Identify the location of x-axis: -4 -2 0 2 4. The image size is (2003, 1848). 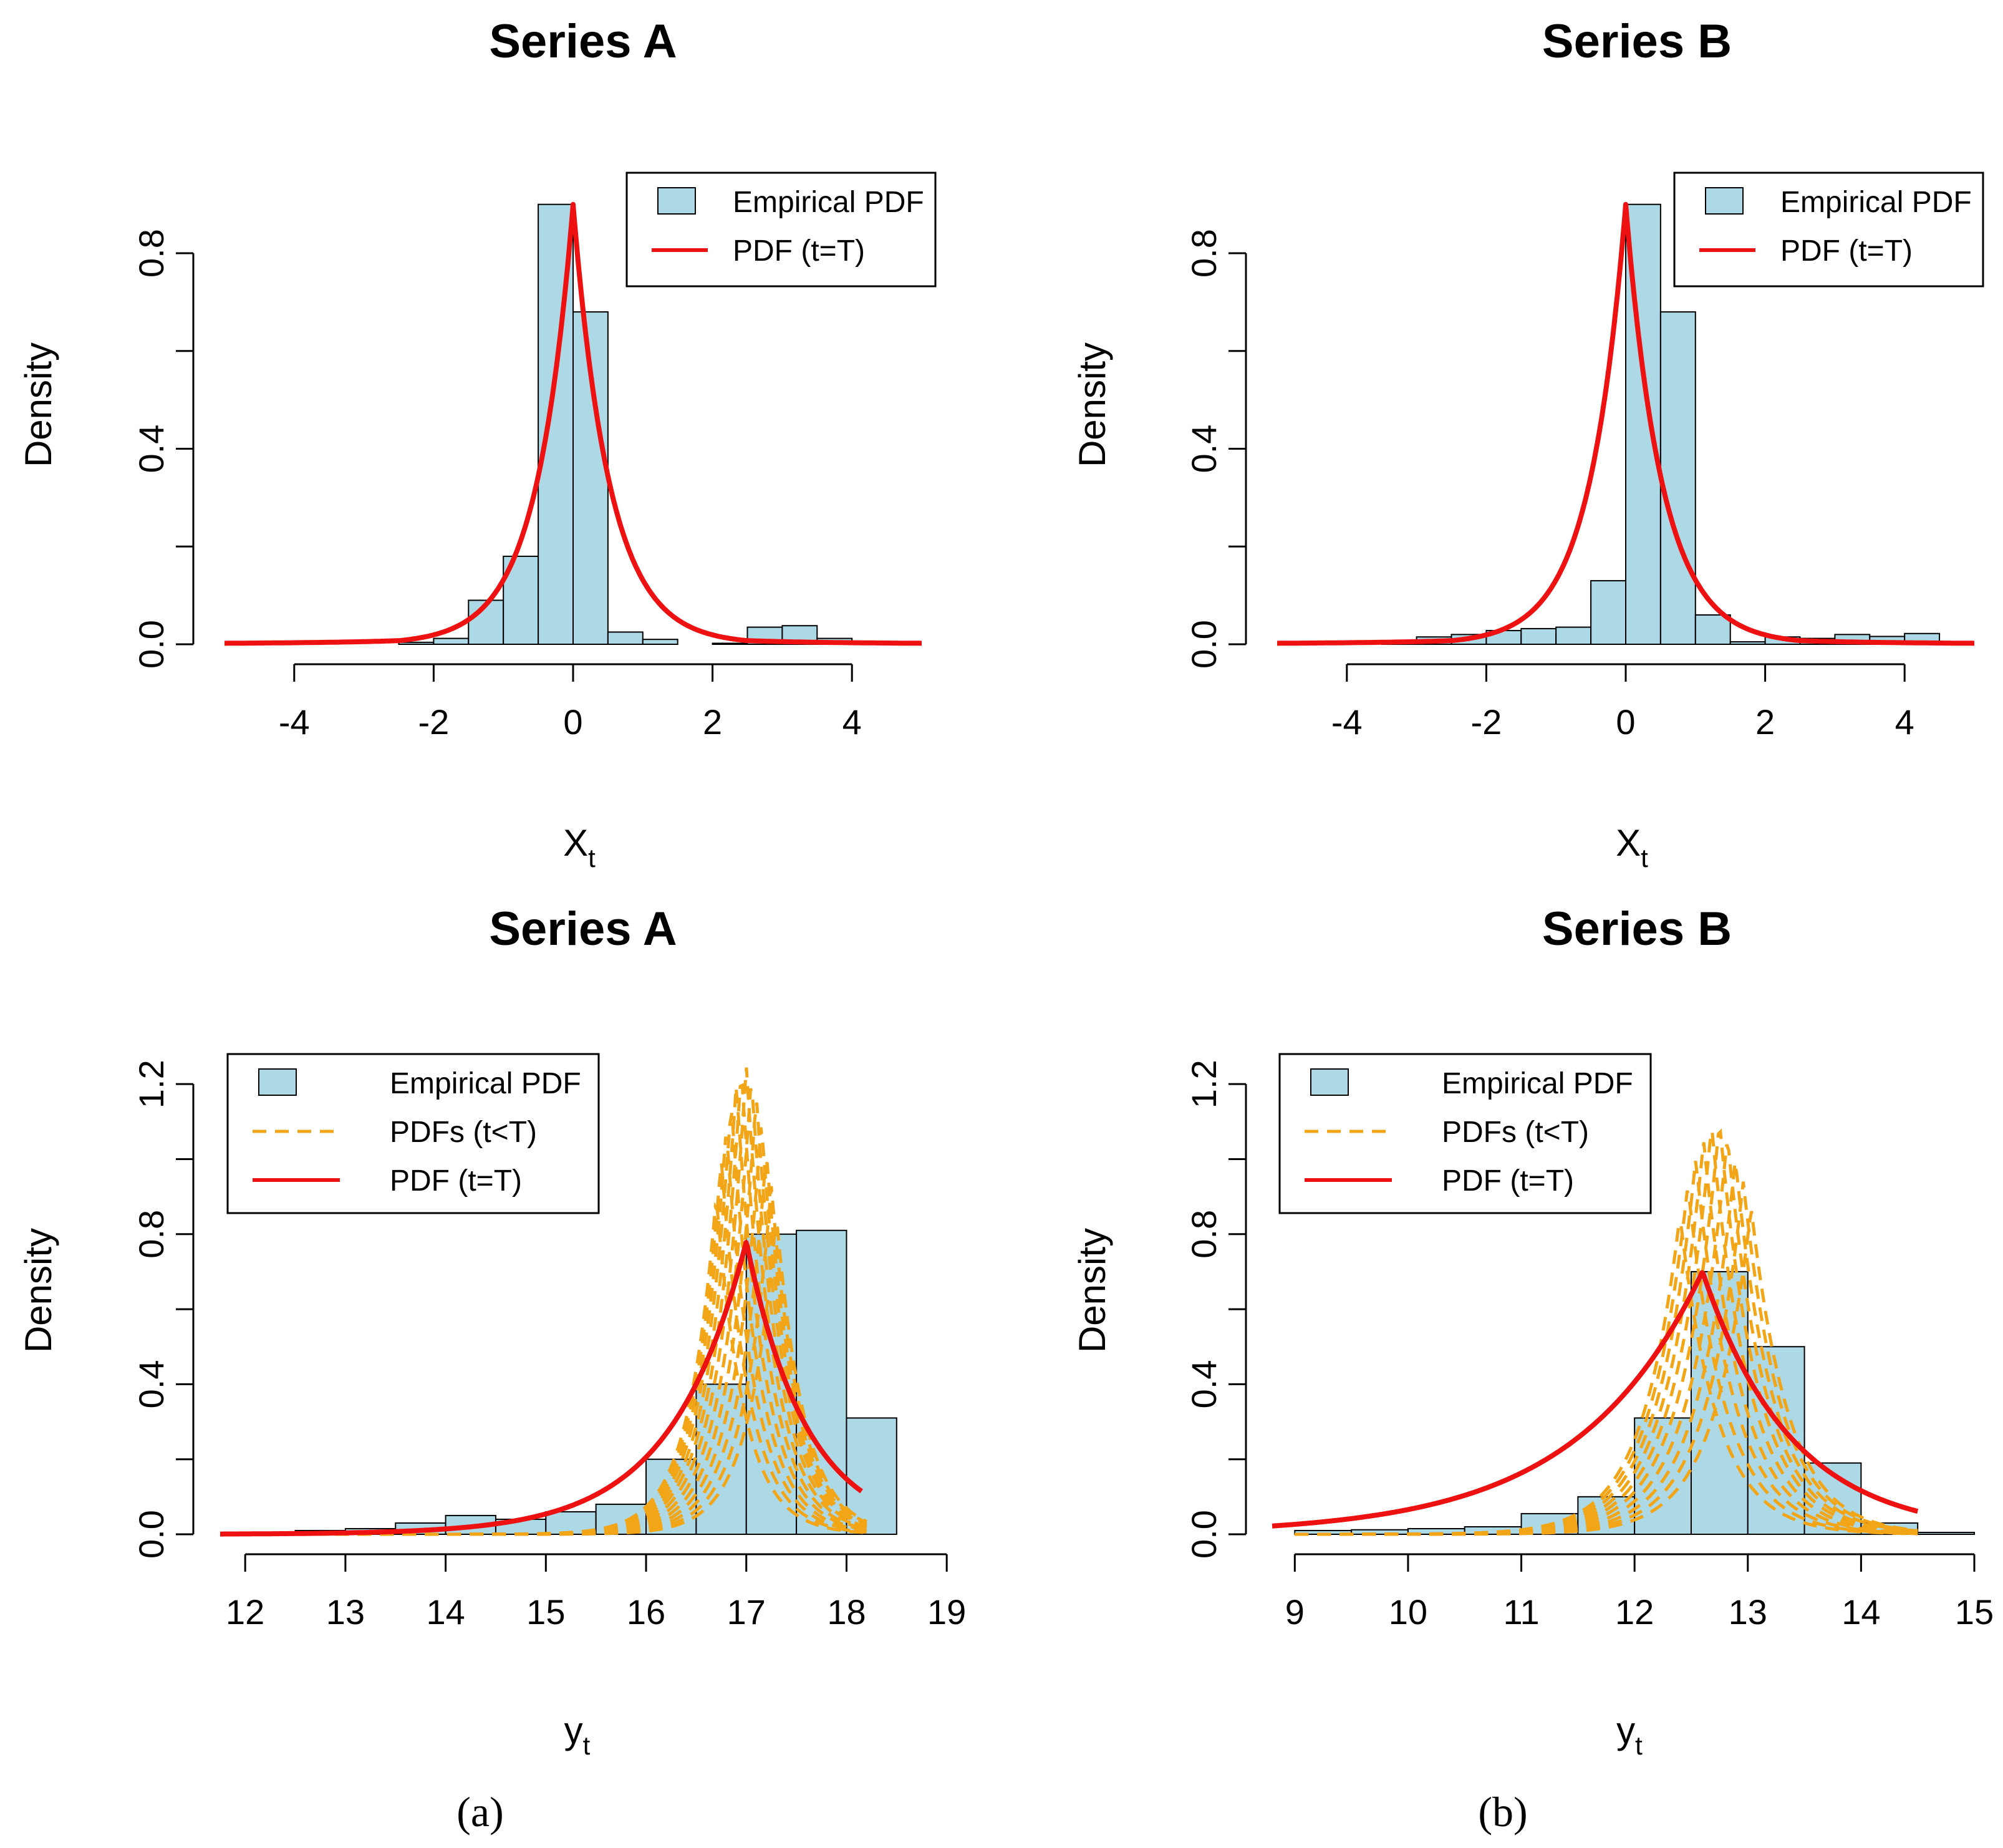
(1623, 703).